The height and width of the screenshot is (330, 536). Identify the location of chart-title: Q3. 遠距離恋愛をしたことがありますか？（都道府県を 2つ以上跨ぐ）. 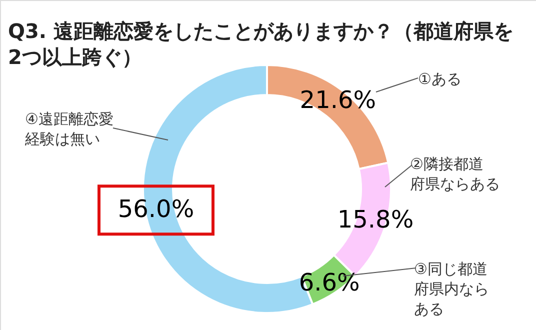
(261, 44).